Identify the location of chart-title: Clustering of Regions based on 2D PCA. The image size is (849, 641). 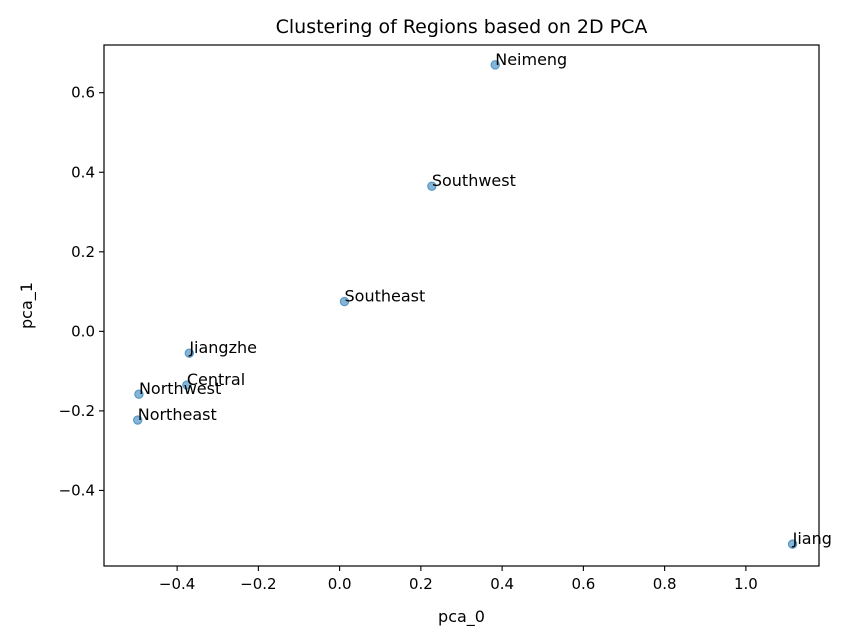
(462, 27).